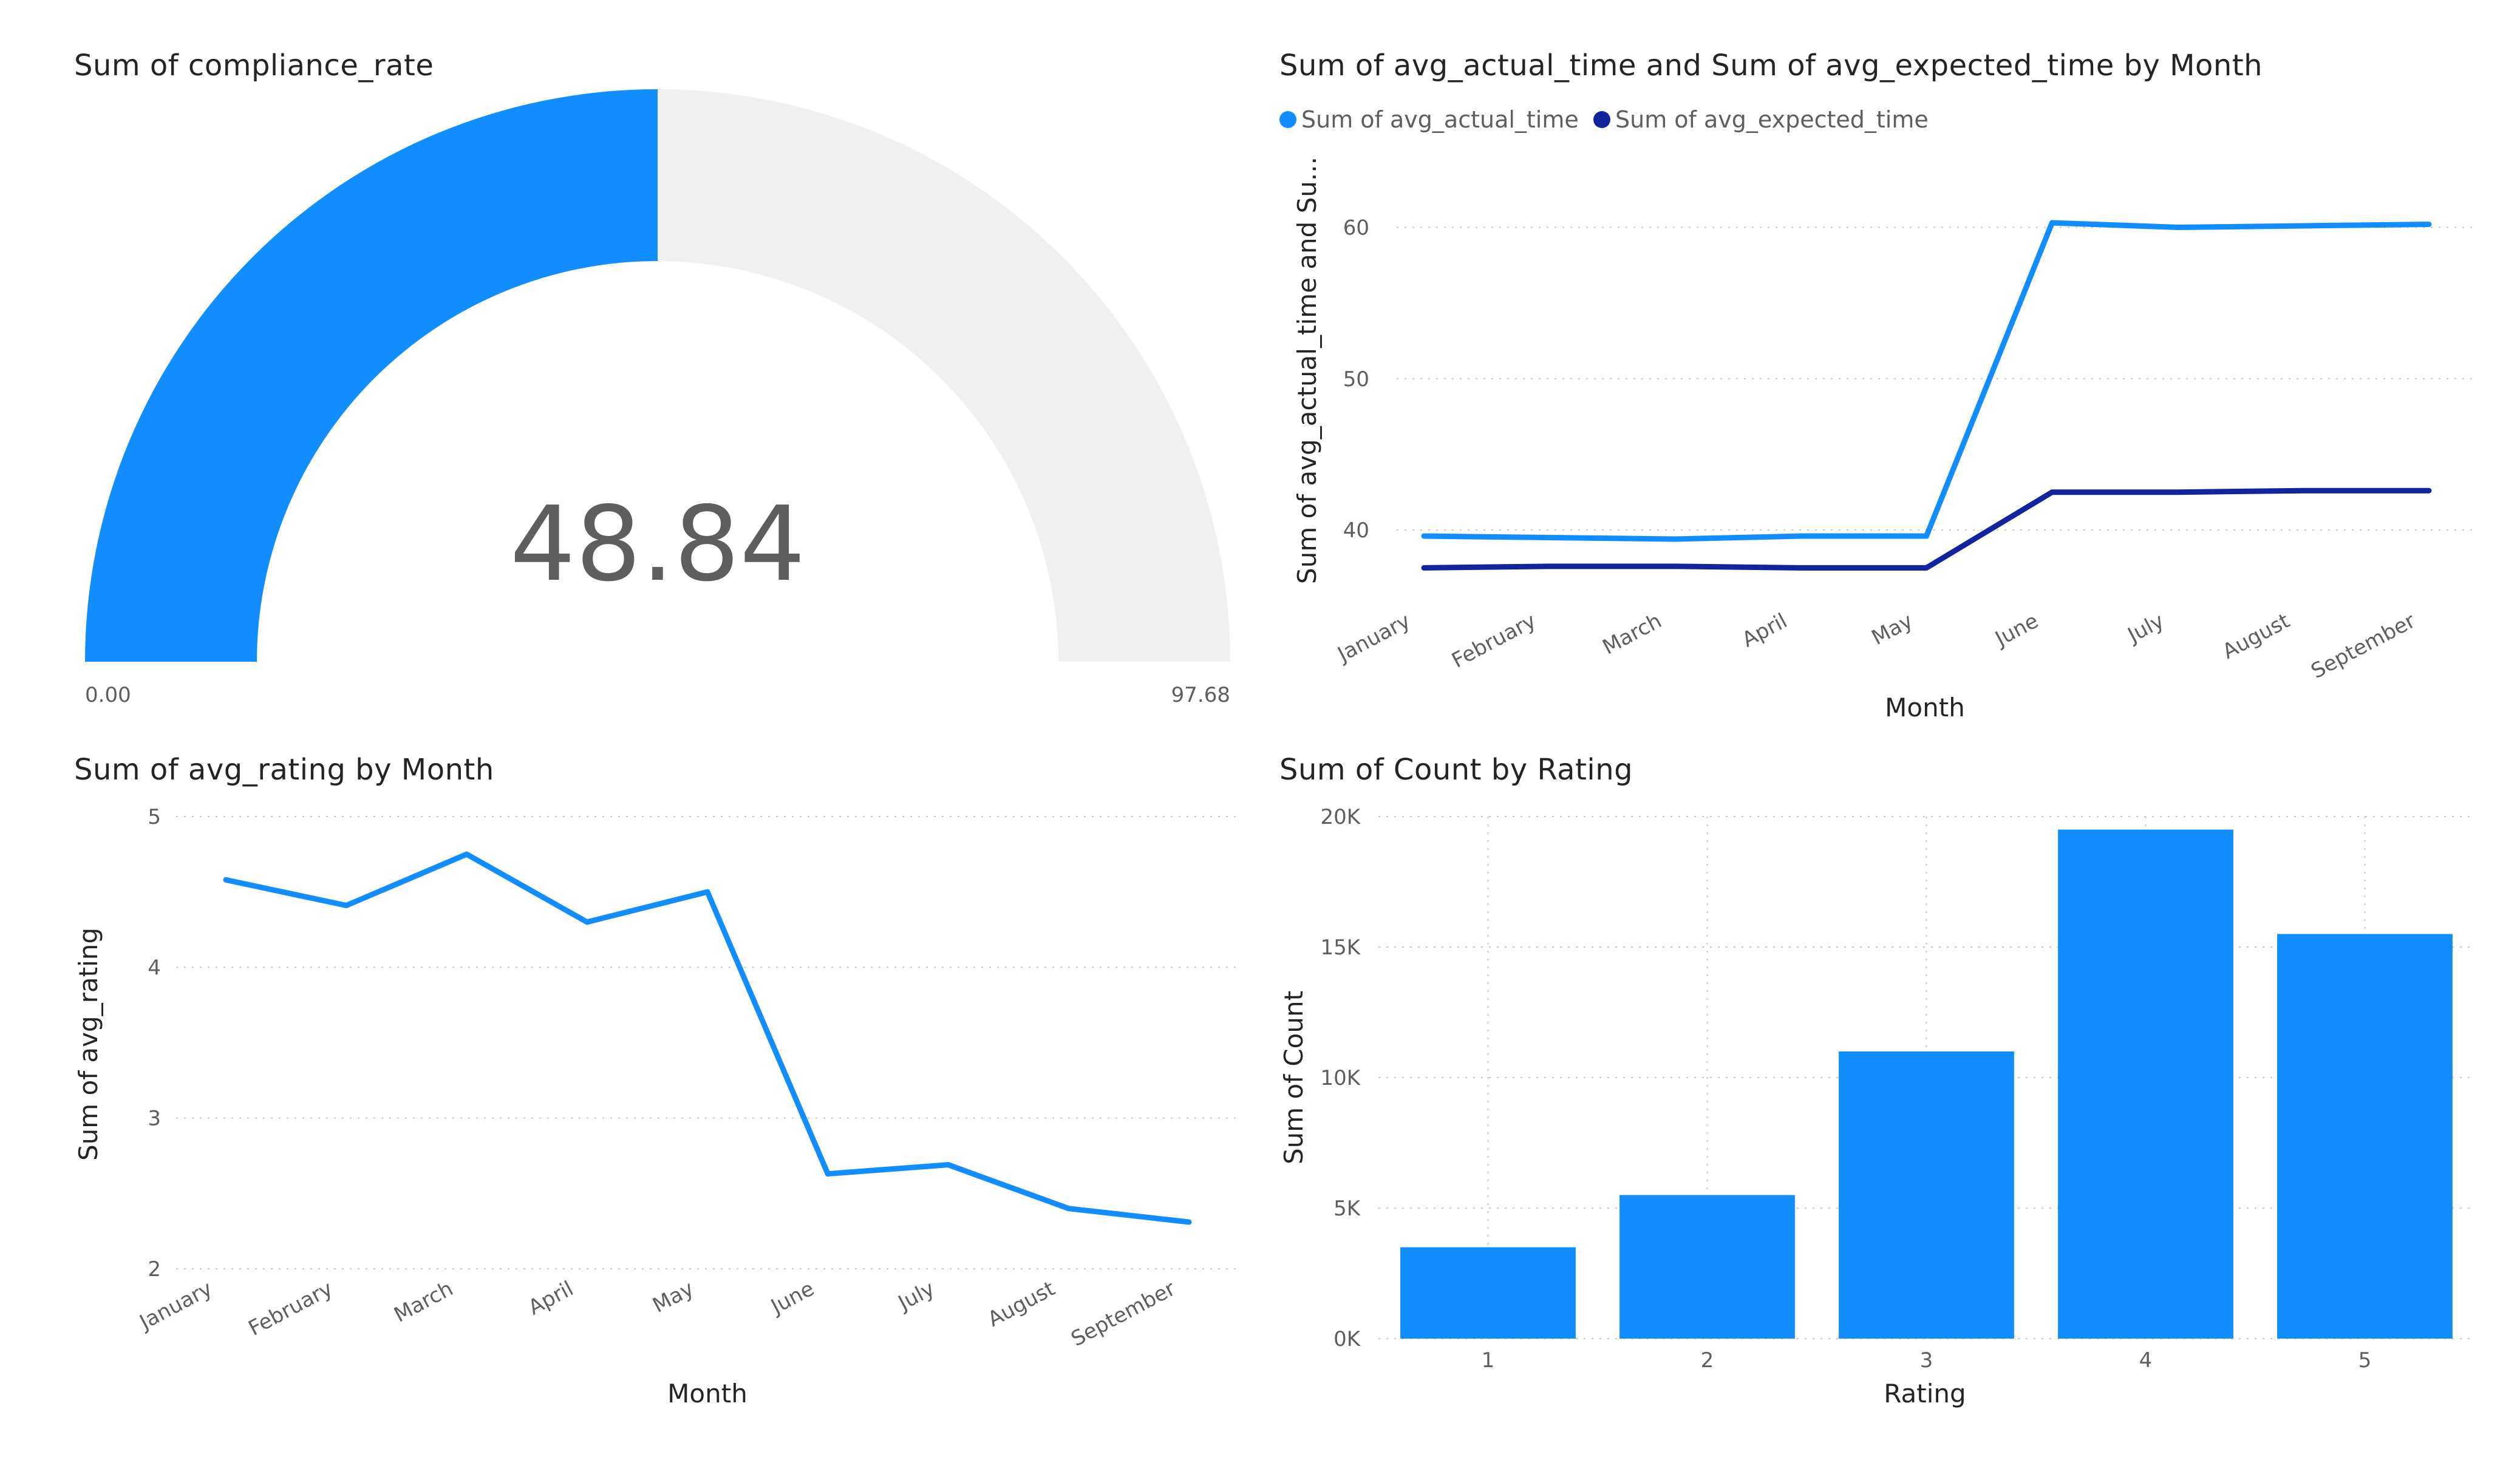 Image resolution: width=2520 pixels, height=1457 pixels. What do you see at coordinates (1294, 1077) in the screenshot?
I see `y-axis-title: Sum of Count` at bounding box center [1294, 1077].